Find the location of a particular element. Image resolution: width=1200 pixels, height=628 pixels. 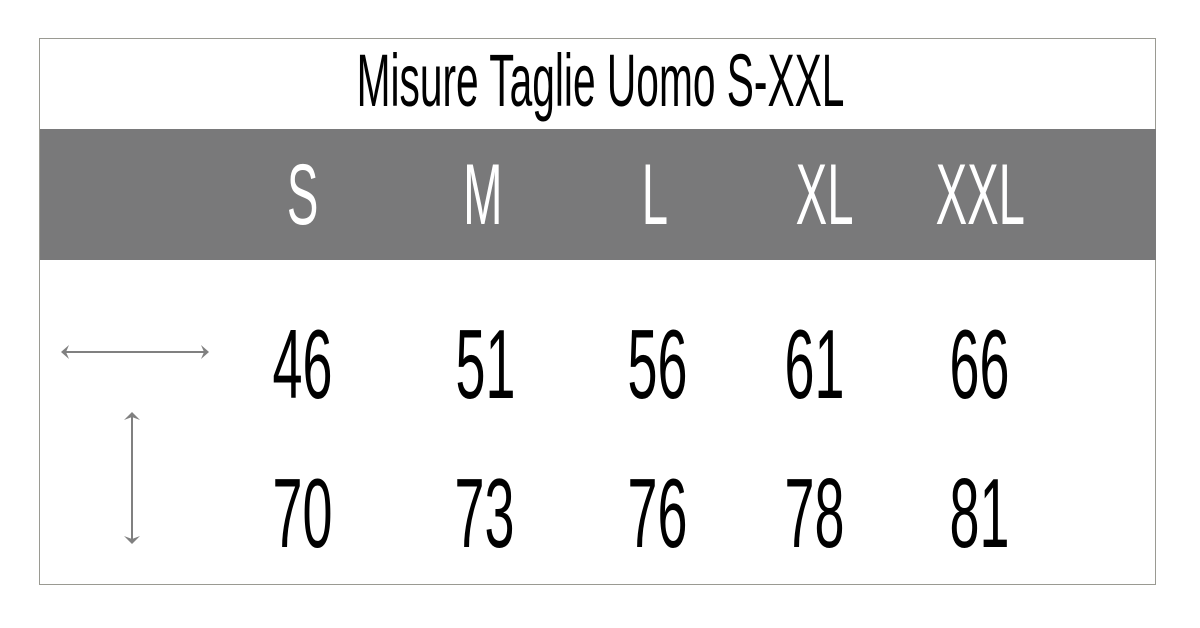

chart-title: Misure Taglie Uomo S-XXL is located at coordinates (600, 81).